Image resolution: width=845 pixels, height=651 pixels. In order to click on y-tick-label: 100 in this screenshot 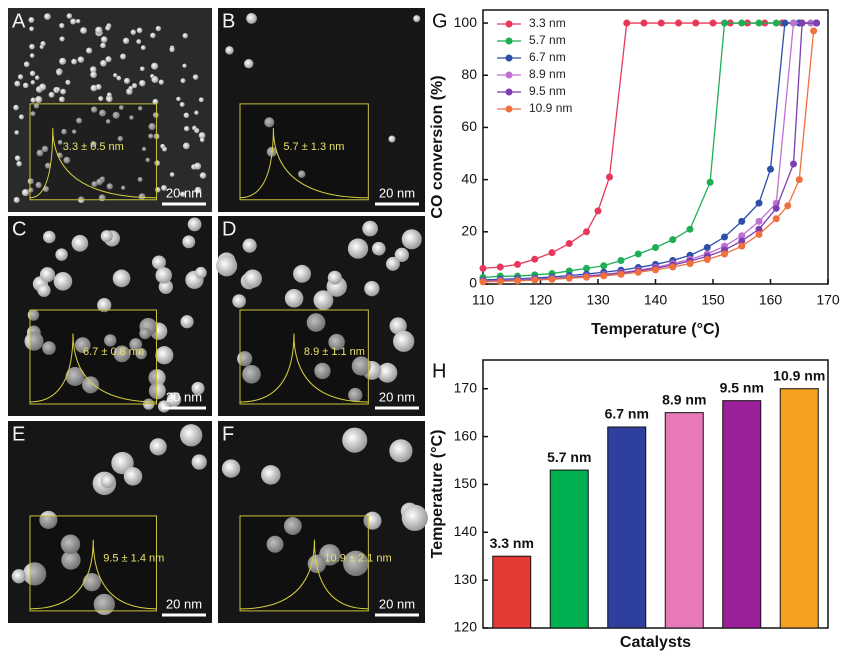, I will do `click(466, 22)`.